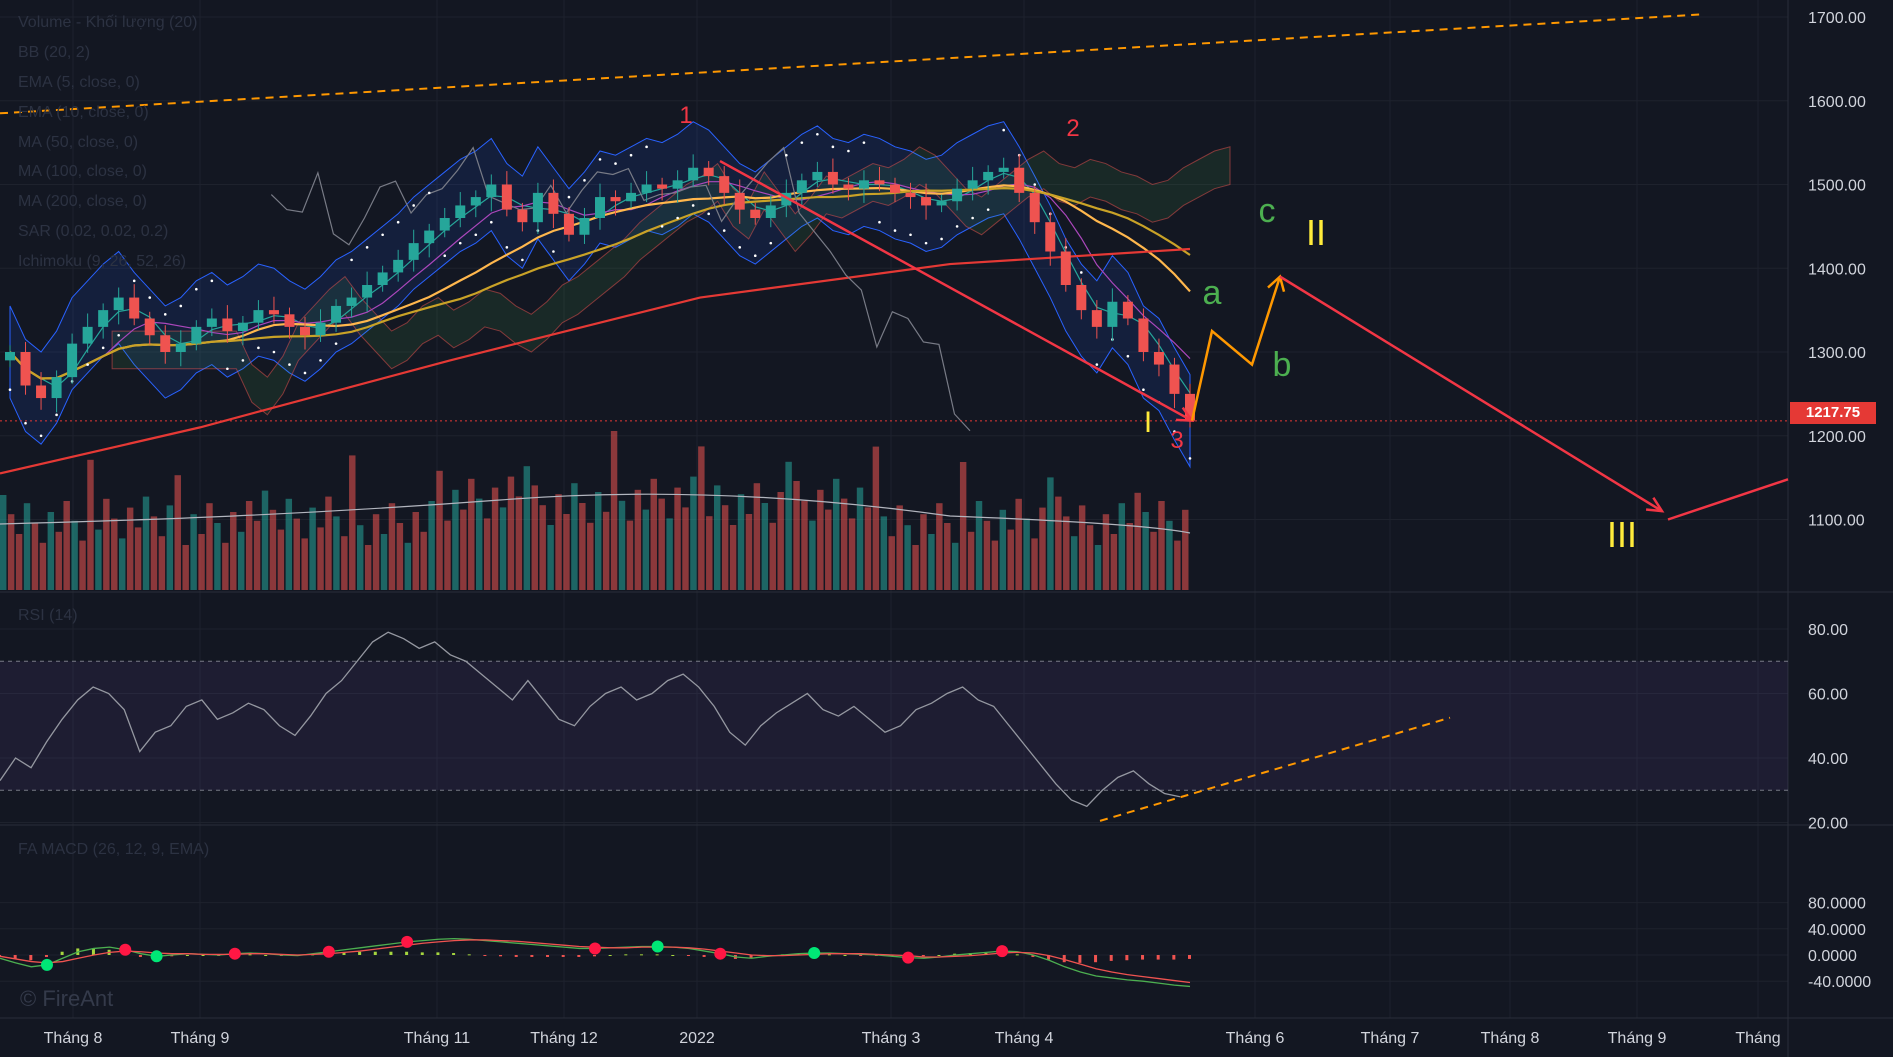 This screenshot has height=1057, width=1893. Describe the element at coordinates (82, 171) in the screenshot. I see `legend-ma100: MA (100, close, 0)` at that location.